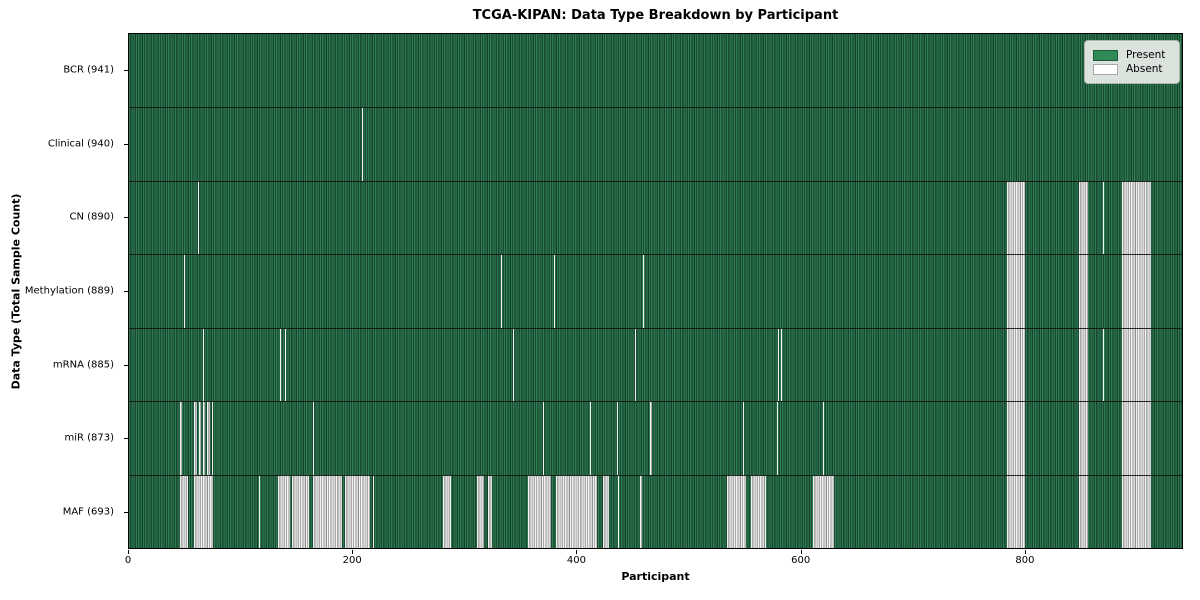  I want to click on y-tick-label-mRNA: mRNA (885), so click(83, 365).